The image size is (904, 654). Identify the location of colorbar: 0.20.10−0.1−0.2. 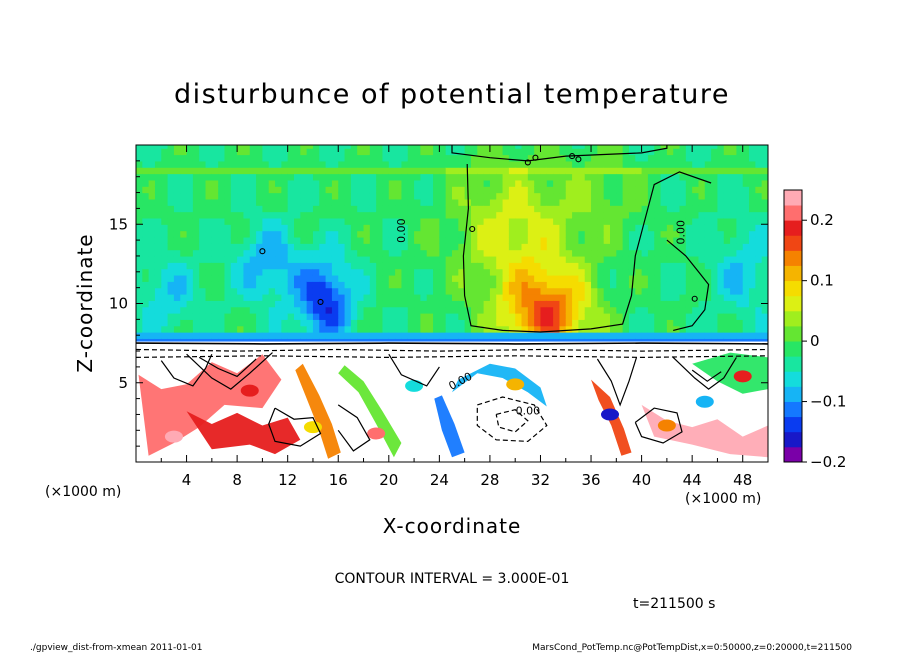
(814, 330).